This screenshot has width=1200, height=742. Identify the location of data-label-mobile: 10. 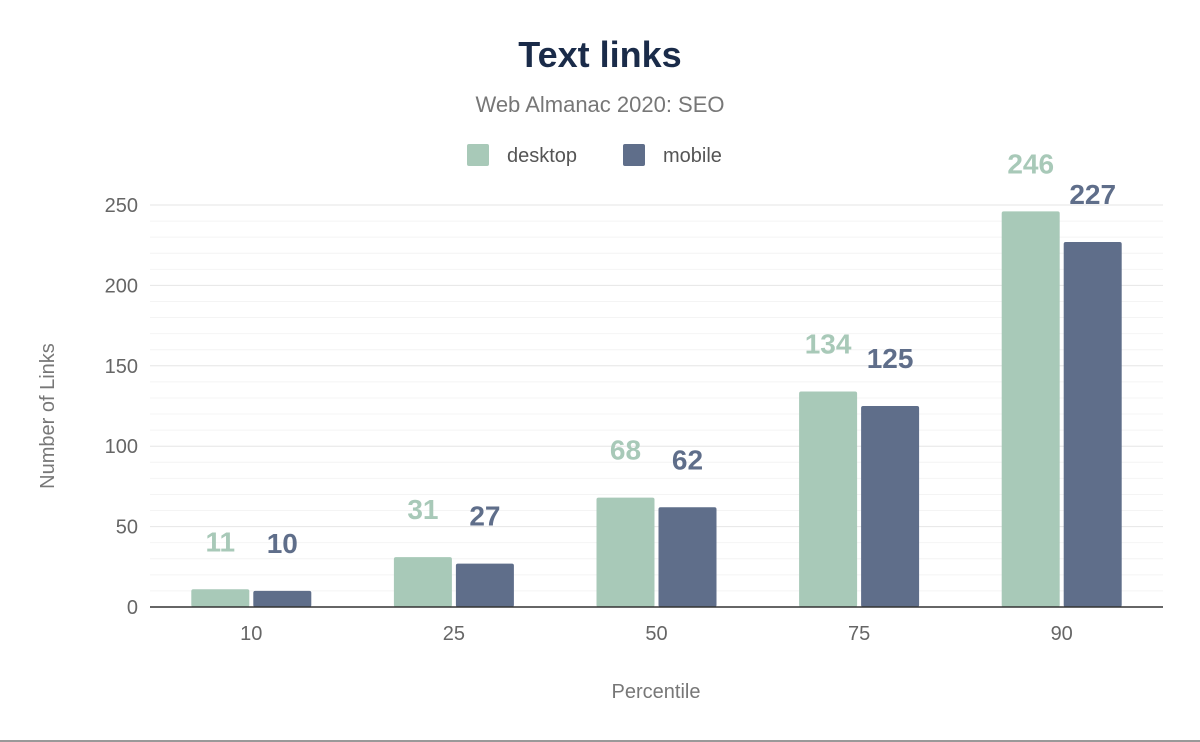
(282, 543).